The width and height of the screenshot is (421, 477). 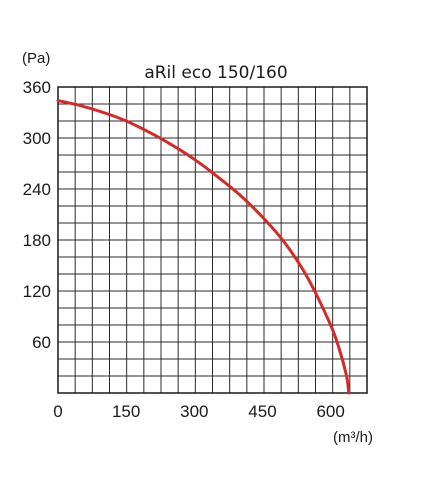 What do you see at coordinates (41, 342) in the screenshot?
I see `y-tick-label: 60` at bounding box center [41, 342].